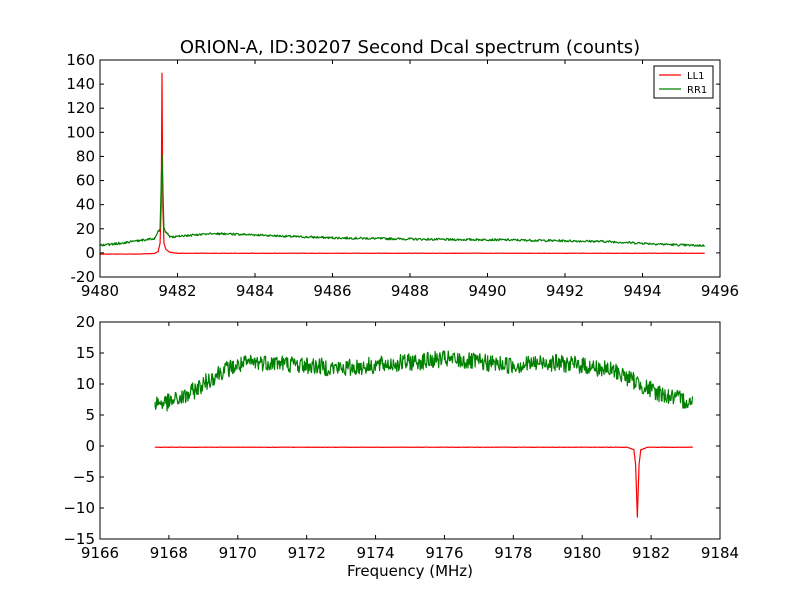 This screenshot has width=800, height=600. What do you see at coordinates (177, 291) in the screenshot?
I see `x-tick-label: 9482` at bounding box center [177, 291].